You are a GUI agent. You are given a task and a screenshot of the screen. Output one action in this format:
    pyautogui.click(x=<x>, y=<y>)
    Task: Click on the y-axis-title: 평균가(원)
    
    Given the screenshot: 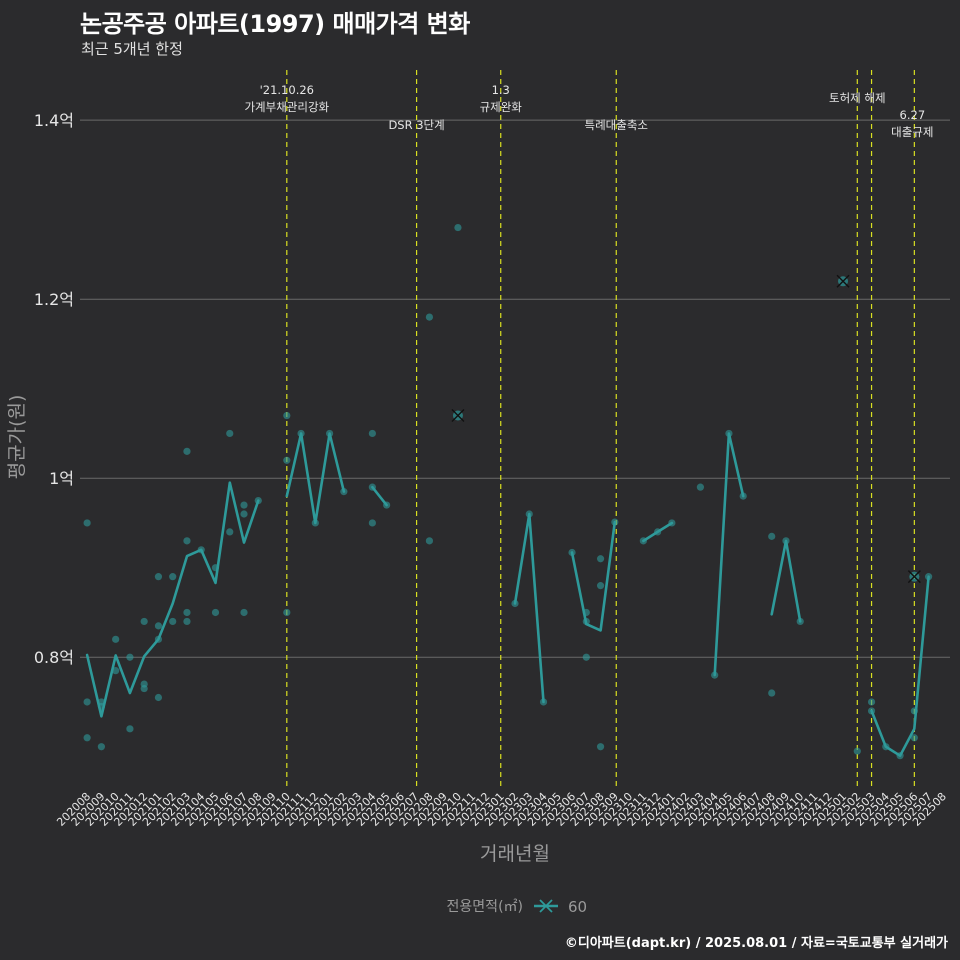 What is the action you would take?
    pyautogui.click(x=17, y=437)
    